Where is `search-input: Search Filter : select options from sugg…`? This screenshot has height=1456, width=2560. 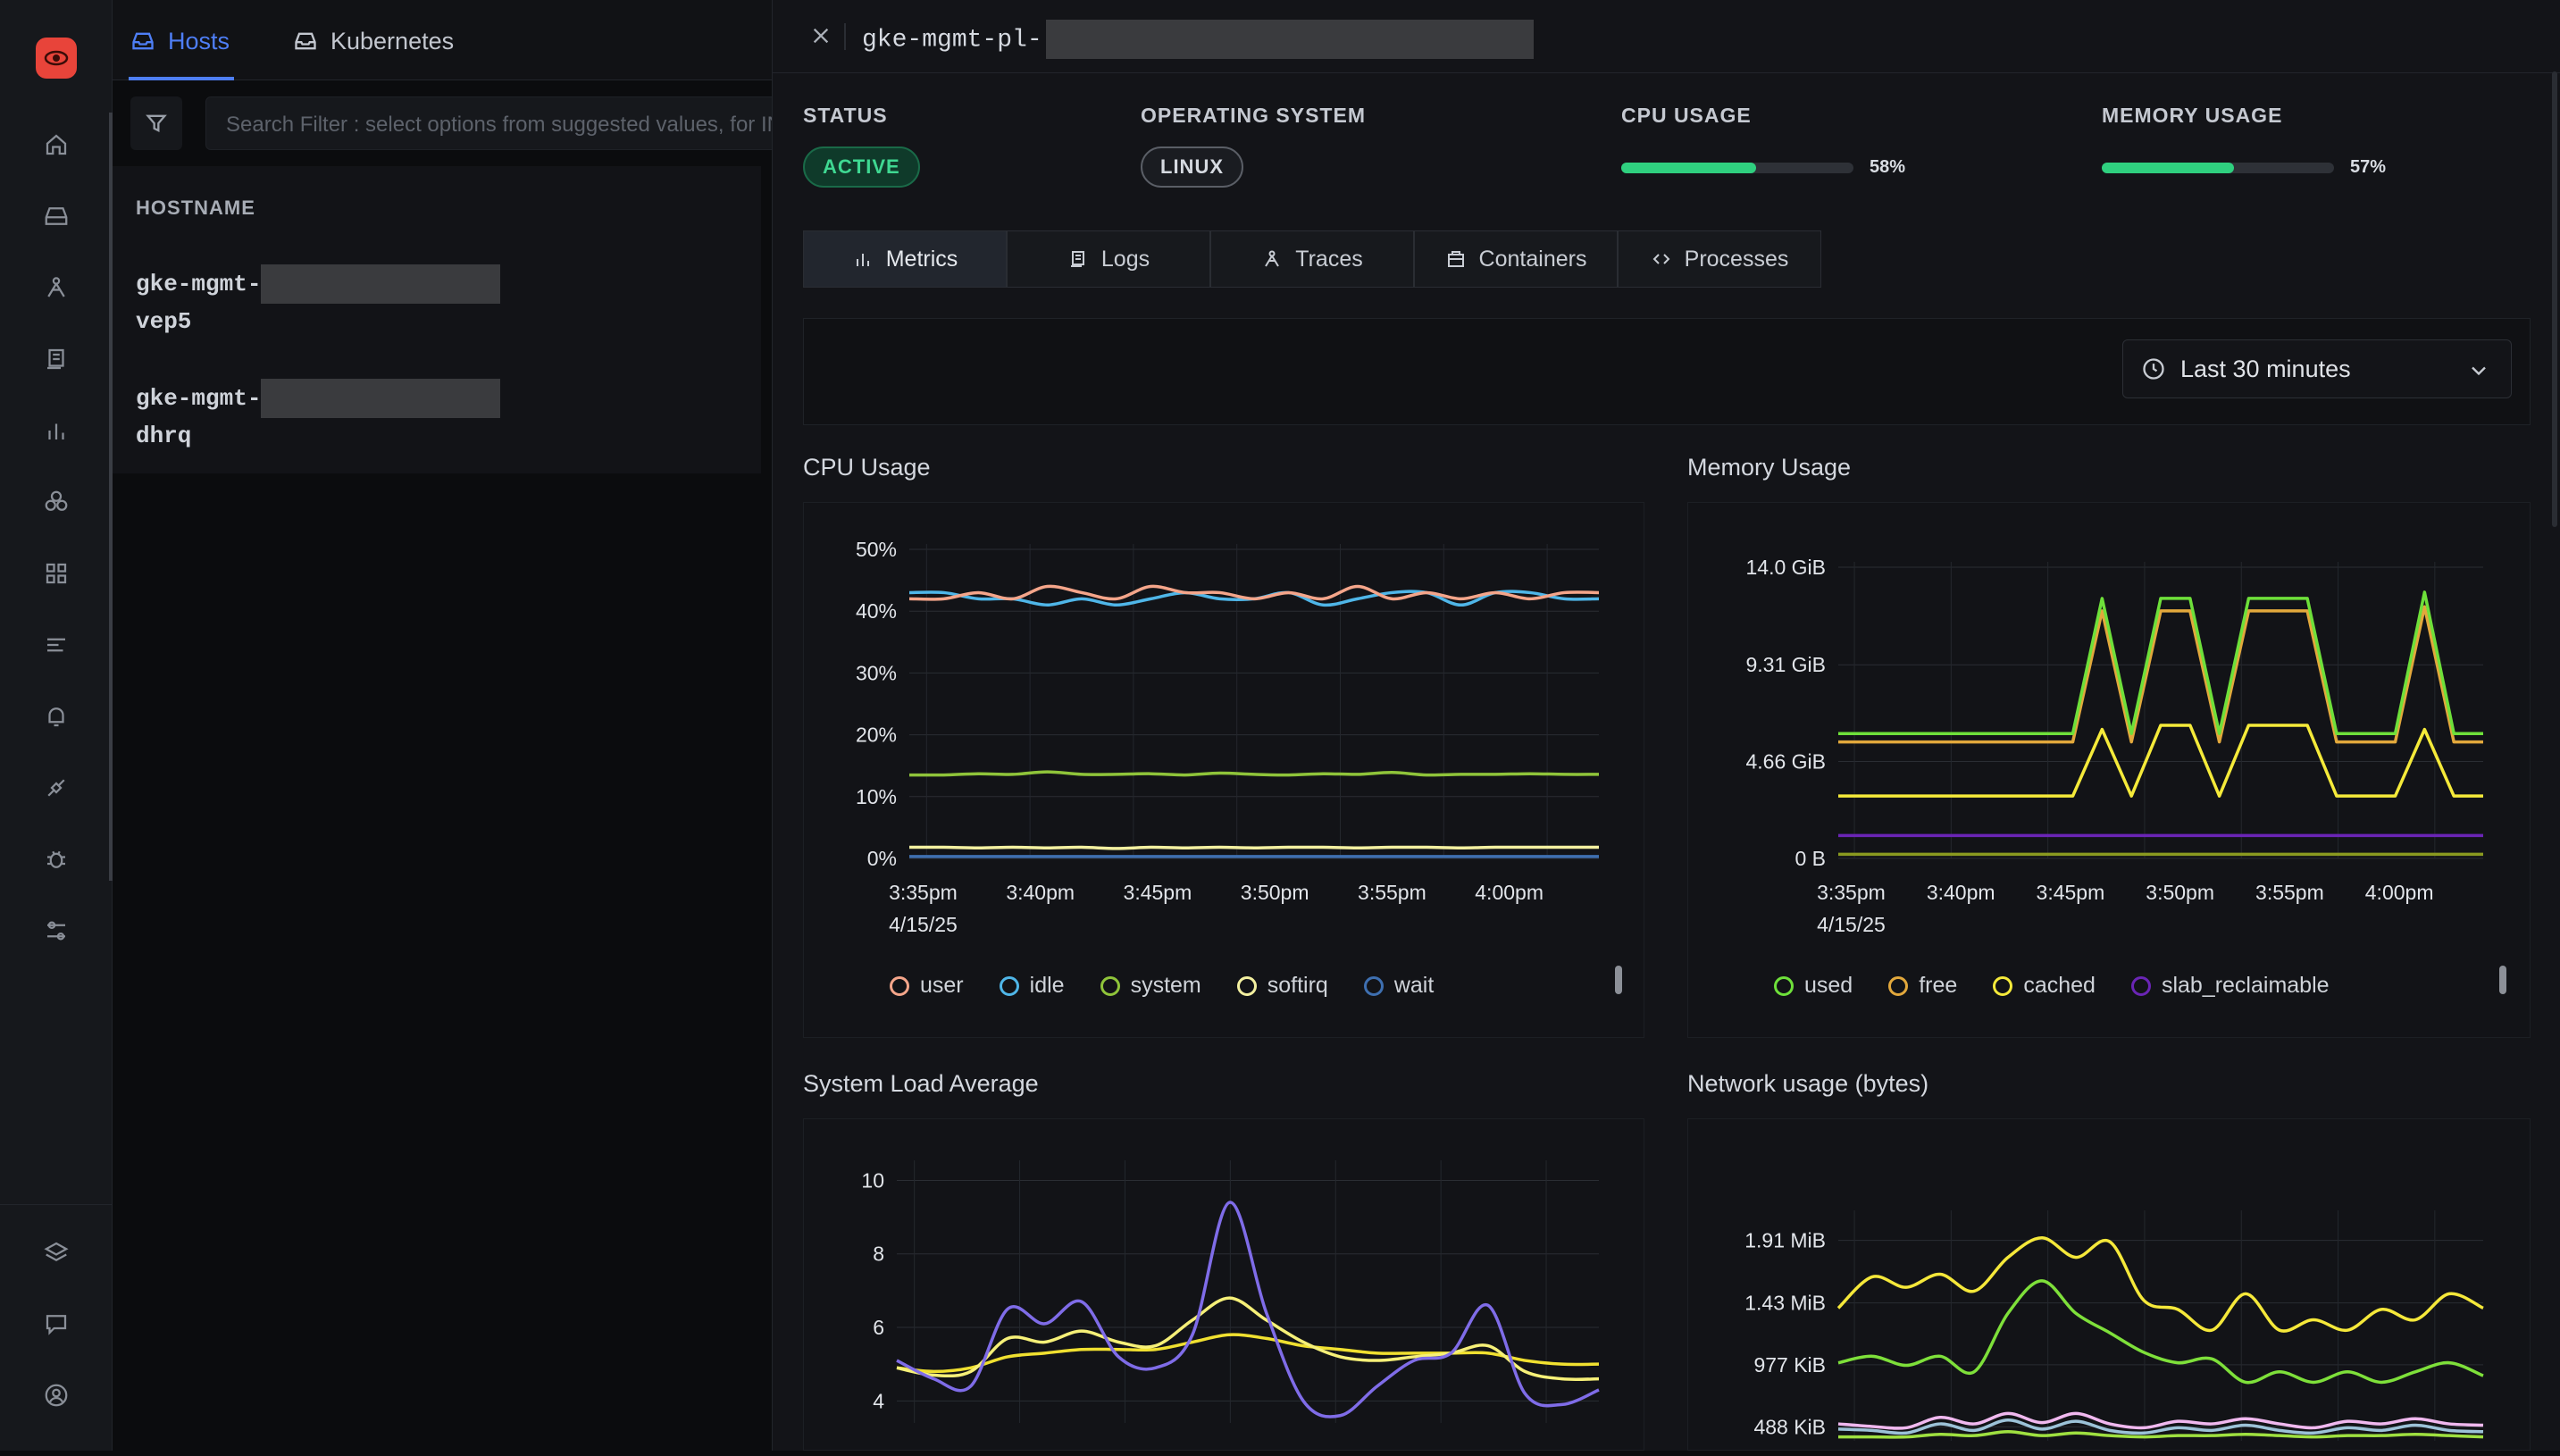 search-input: Search Filter : select options from sugg… is located at coordinates (536, 123).